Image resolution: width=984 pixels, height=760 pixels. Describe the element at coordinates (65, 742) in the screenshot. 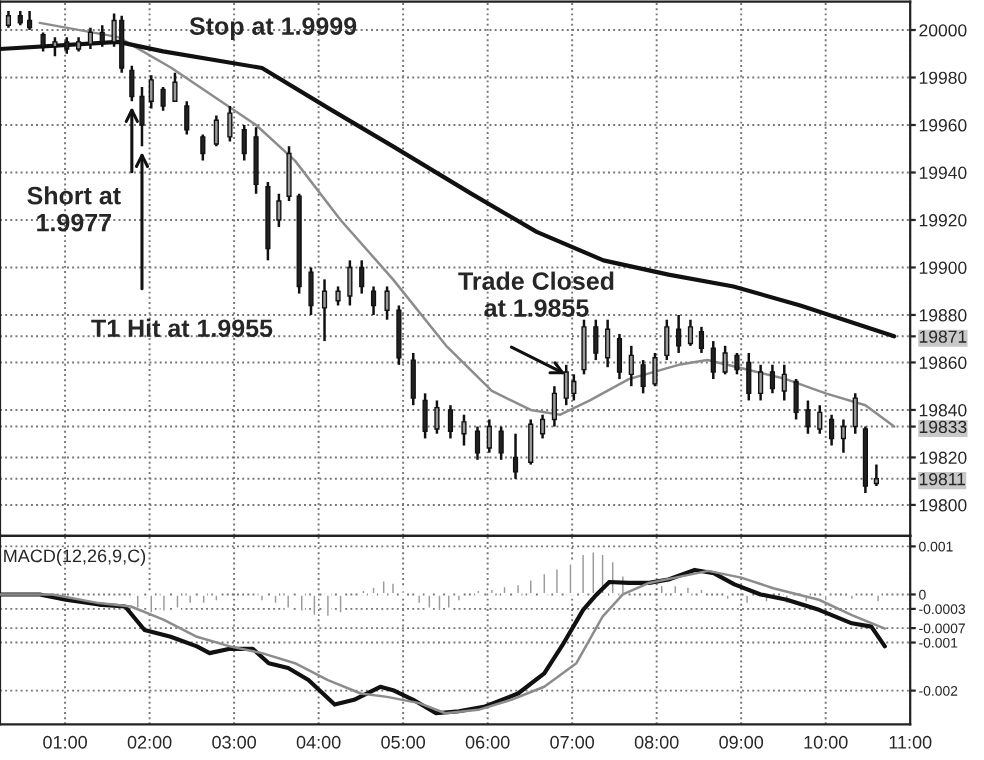

I see `x-tick-label: 01:00` at that location.